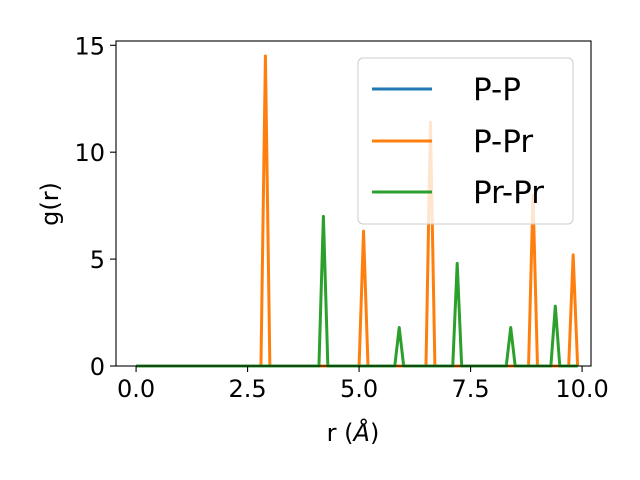  I want to click on x-axis: 0.0 2.5 5.0 7.5 10.0, so click(363, 384).